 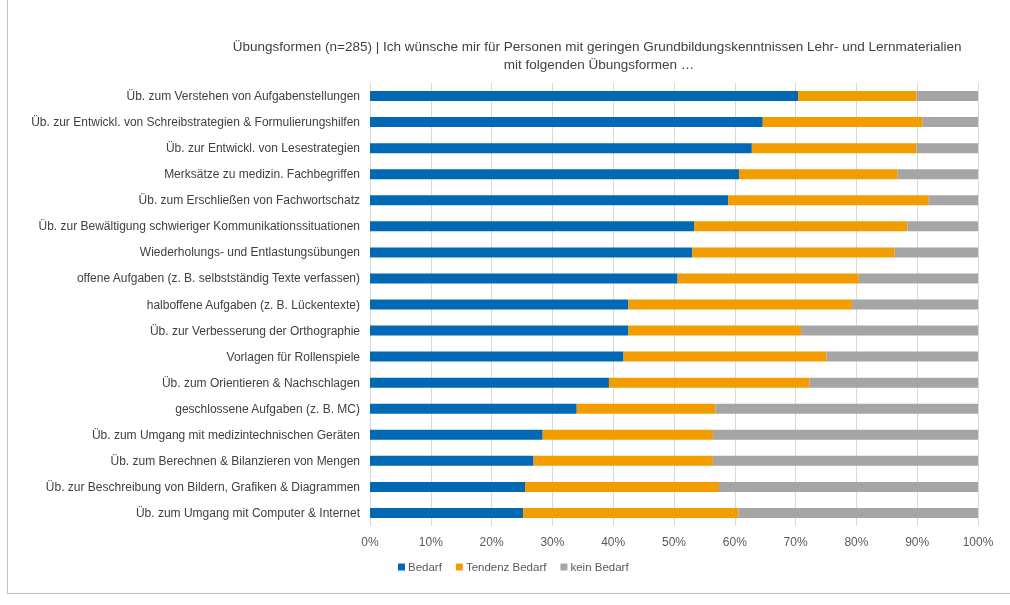 I want to click on y-tick-label: Üb. zur Entwickl. von Lesestrategien, so click(x=262, y=148).